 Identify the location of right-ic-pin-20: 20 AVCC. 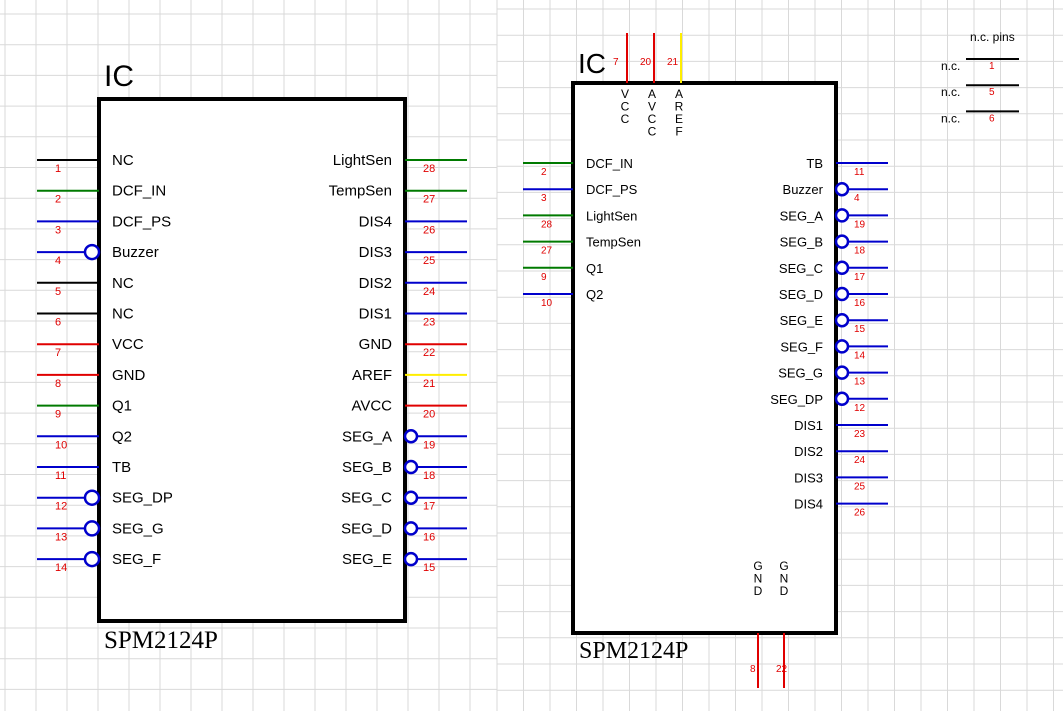
(648, 86).